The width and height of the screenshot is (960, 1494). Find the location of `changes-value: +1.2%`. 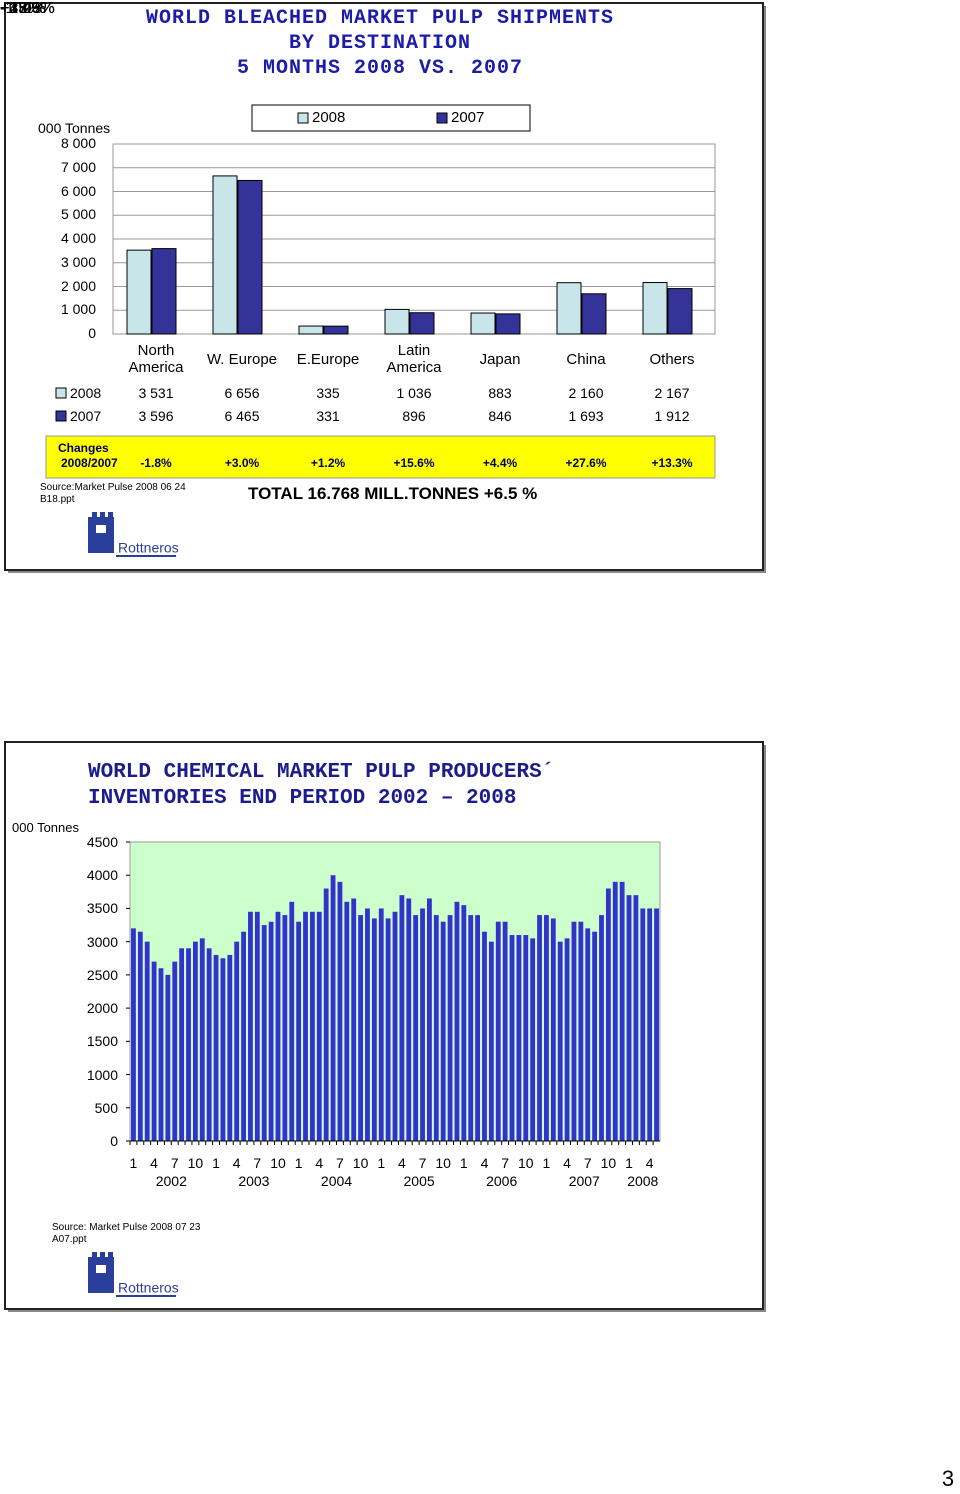

changes-value: +1.2% is located at coordinates (23, 8).